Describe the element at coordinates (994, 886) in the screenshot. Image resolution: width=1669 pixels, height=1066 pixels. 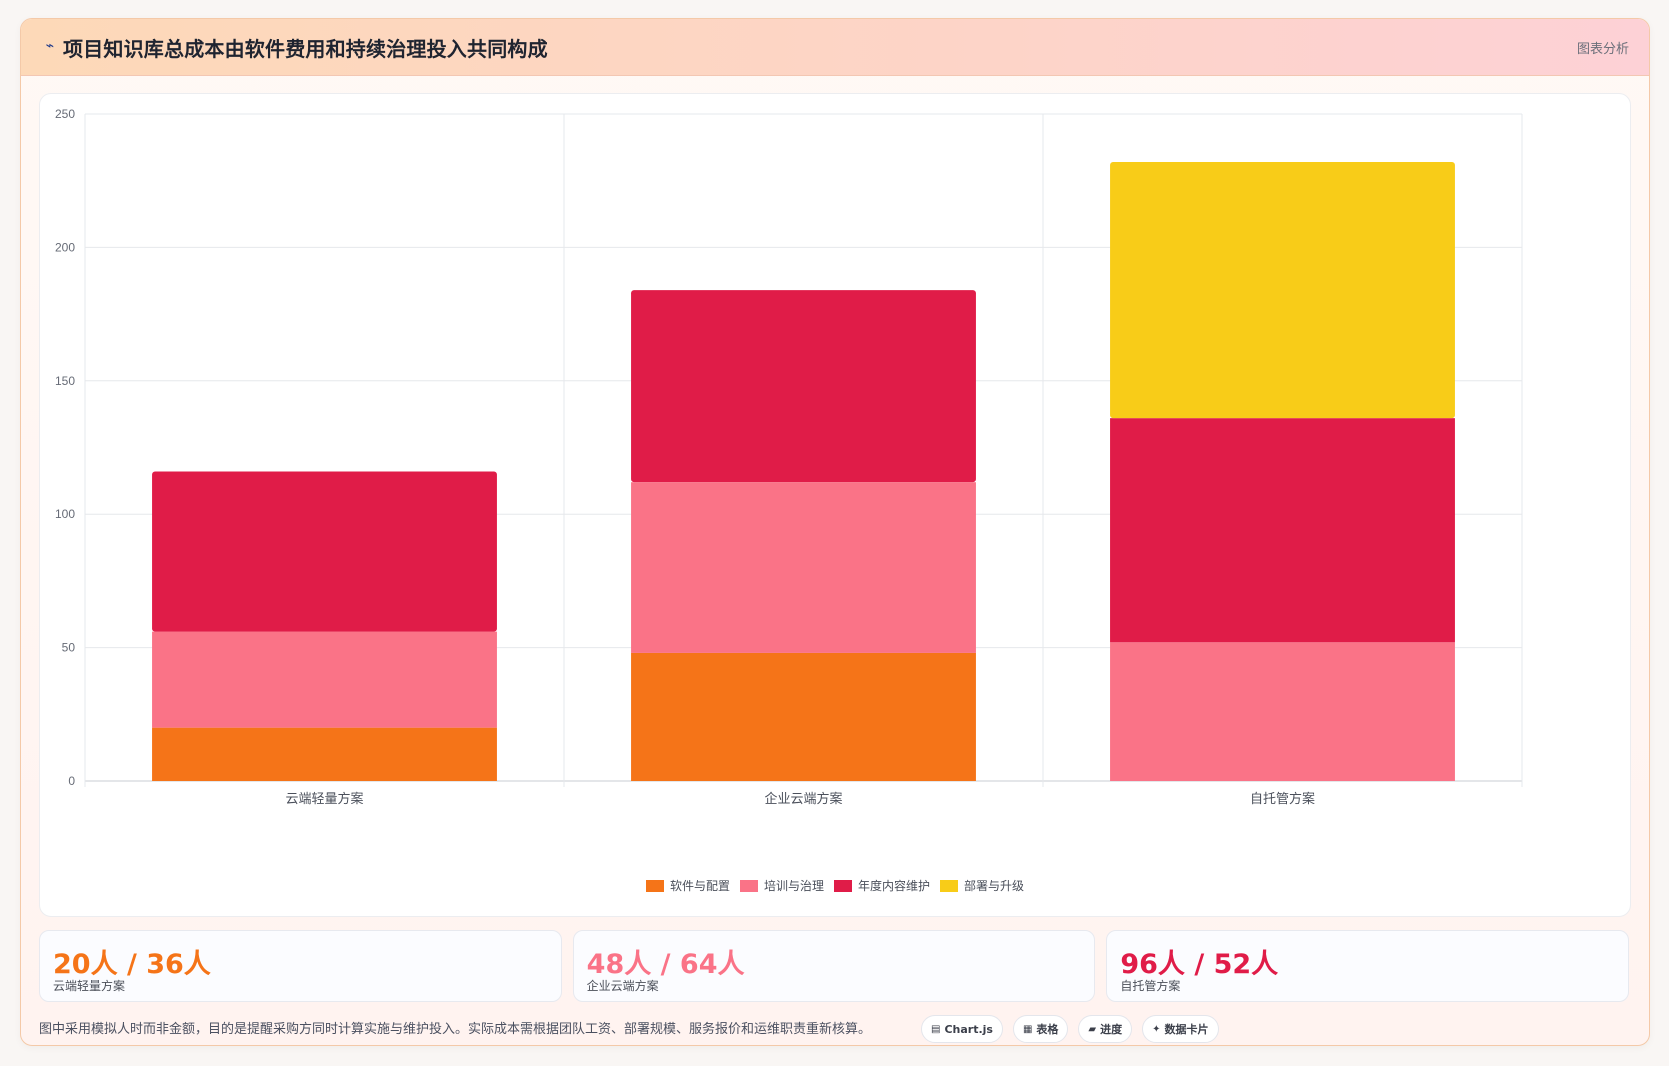
I see `legend-label: 部署与升级` at that location.